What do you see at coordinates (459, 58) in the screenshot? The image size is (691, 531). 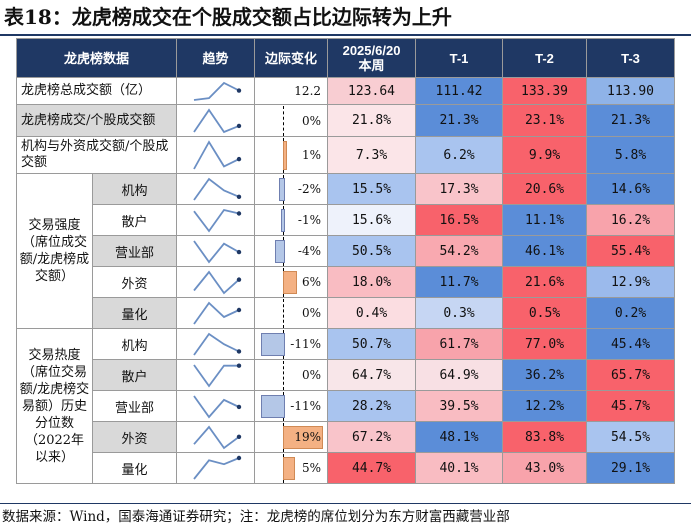 I see `header-t1: T-1` at bounding box center [459, 58].